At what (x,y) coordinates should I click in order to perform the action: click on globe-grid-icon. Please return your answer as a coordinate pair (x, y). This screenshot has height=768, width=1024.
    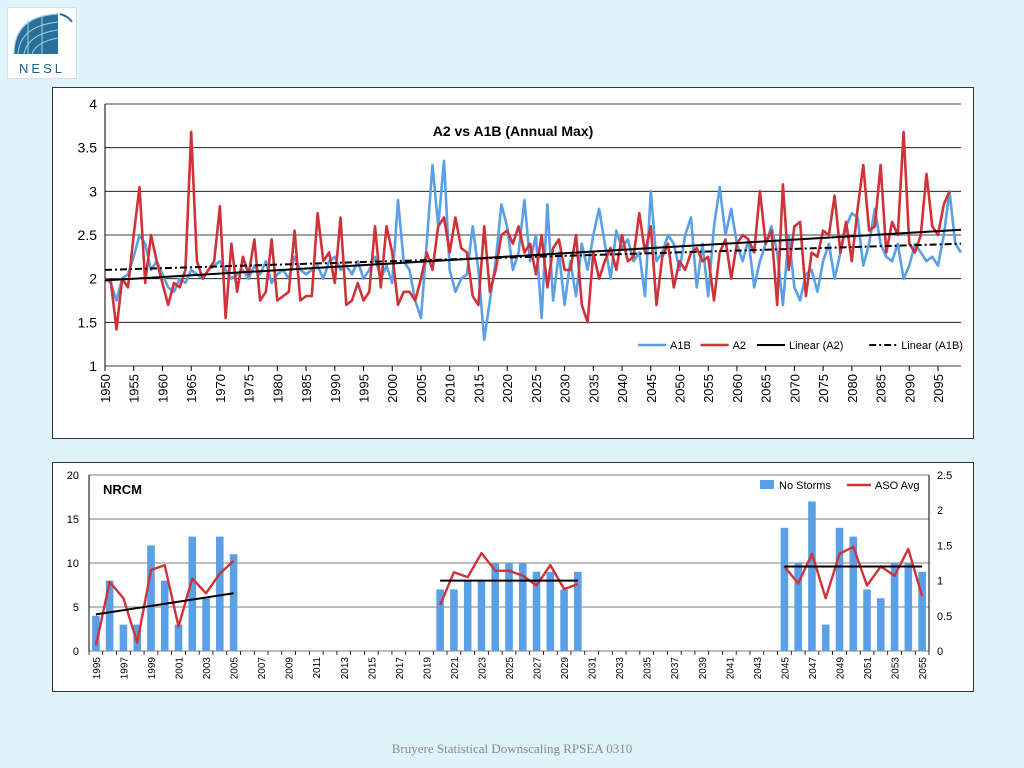
    Looking at the image, I should click on (43, 34).